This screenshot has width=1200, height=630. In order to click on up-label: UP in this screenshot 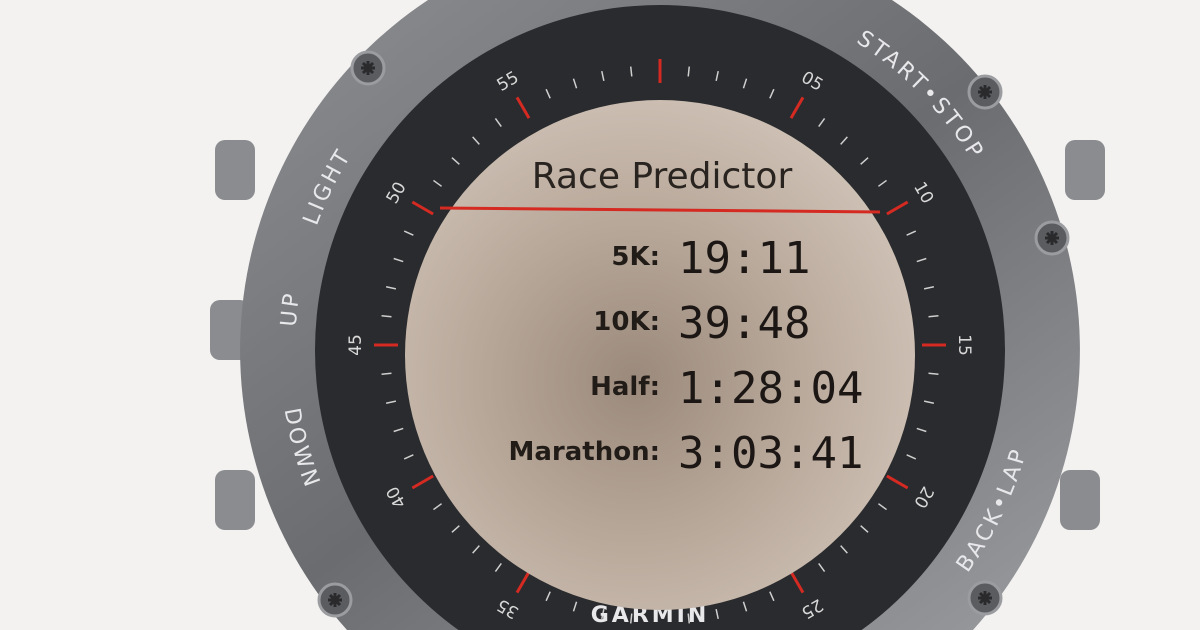, I will do `click(291, 308)`.